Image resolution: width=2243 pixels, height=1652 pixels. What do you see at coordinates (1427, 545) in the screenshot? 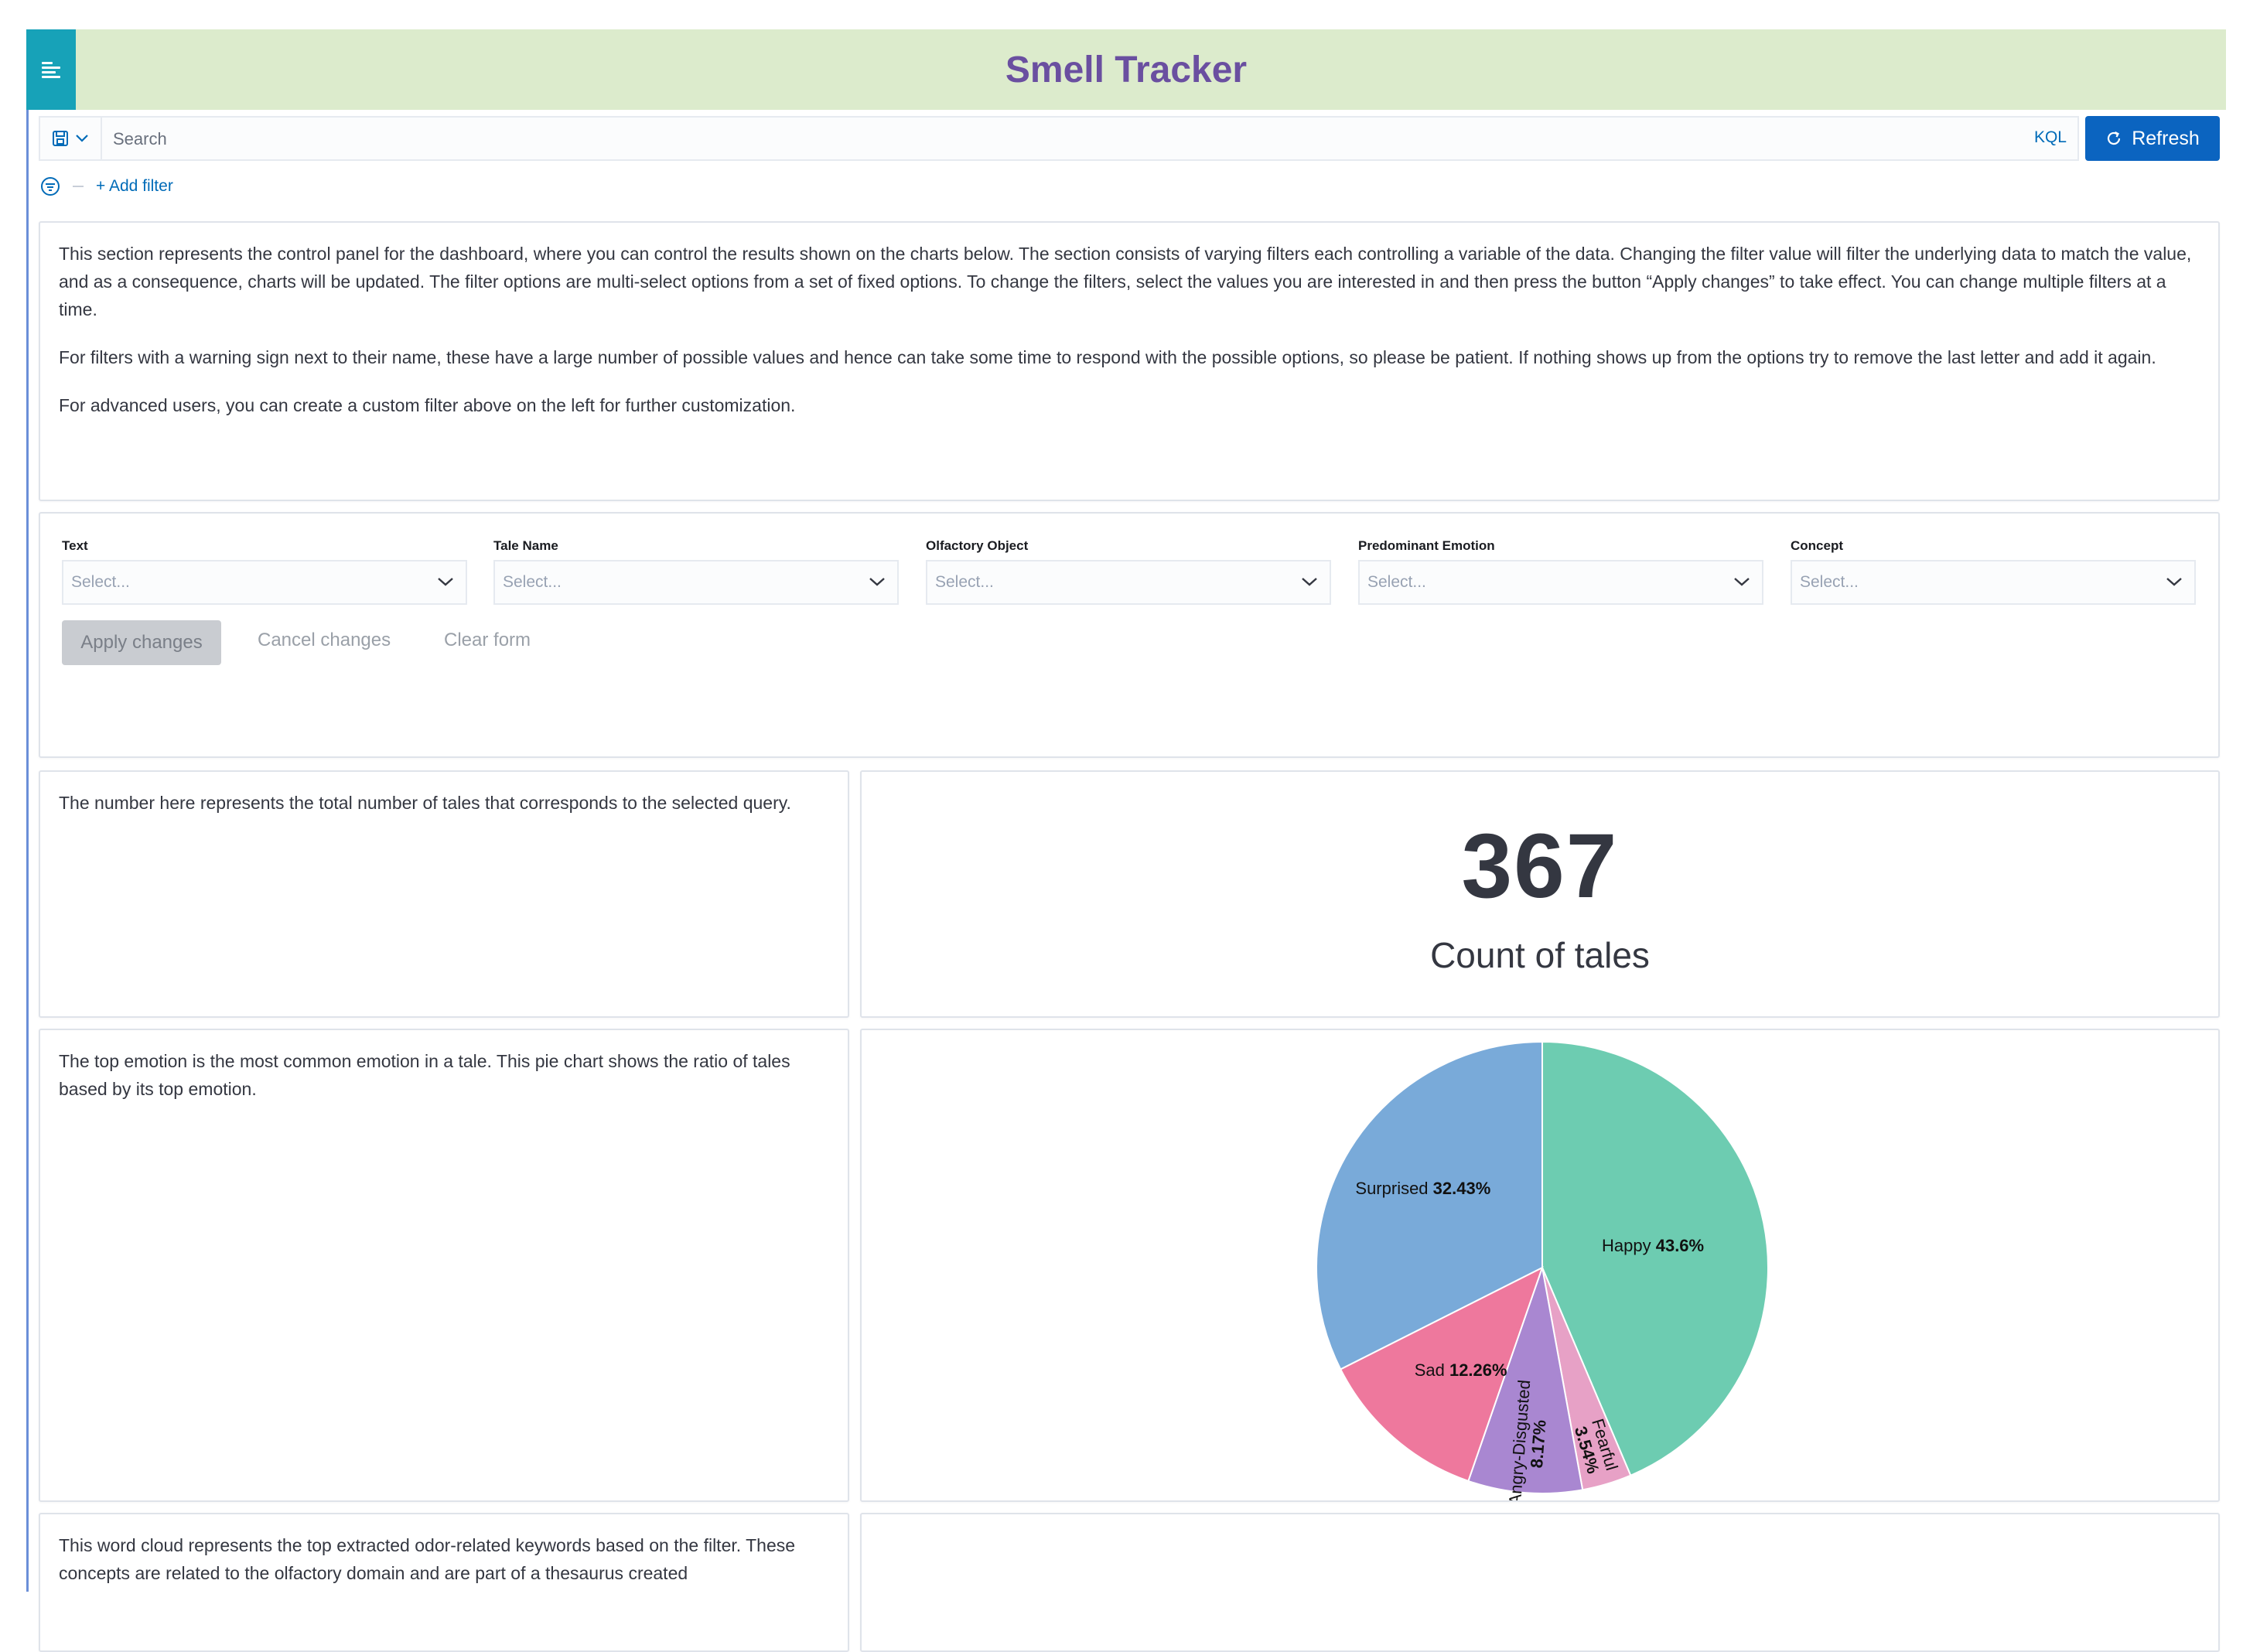
I see `filter-label: Predominant Emotion` at bounding box center [1427, 545].